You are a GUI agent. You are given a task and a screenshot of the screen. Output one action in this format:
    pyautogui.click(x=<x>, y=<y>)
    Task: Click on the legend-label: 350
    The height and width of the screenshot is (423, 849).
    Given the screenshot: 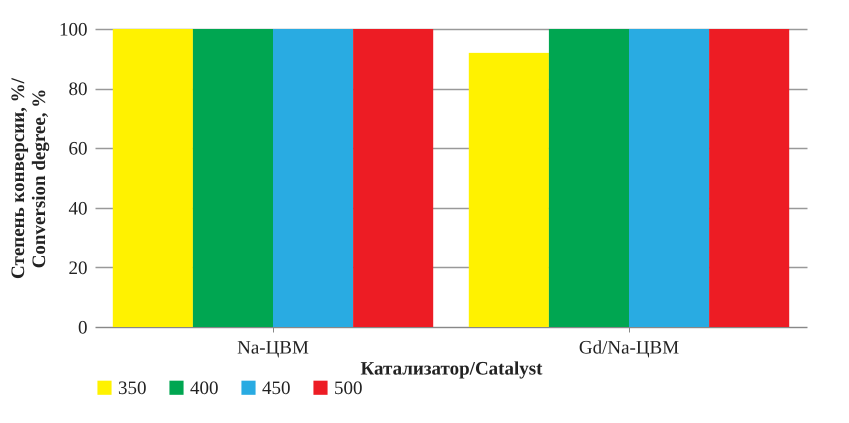 What is the action you would take?
    pyautogui.click(x=132, y=388)
    